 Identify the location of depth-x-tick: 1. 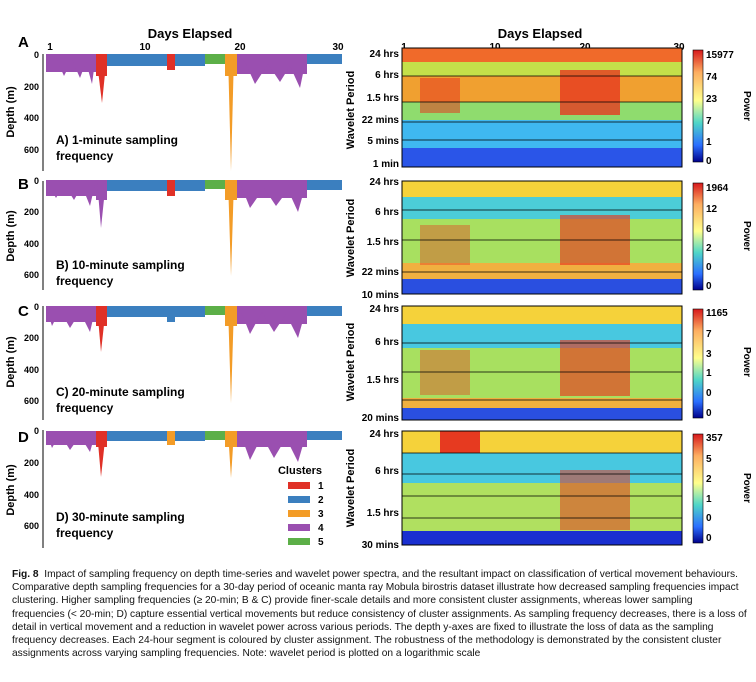
(50, 47).